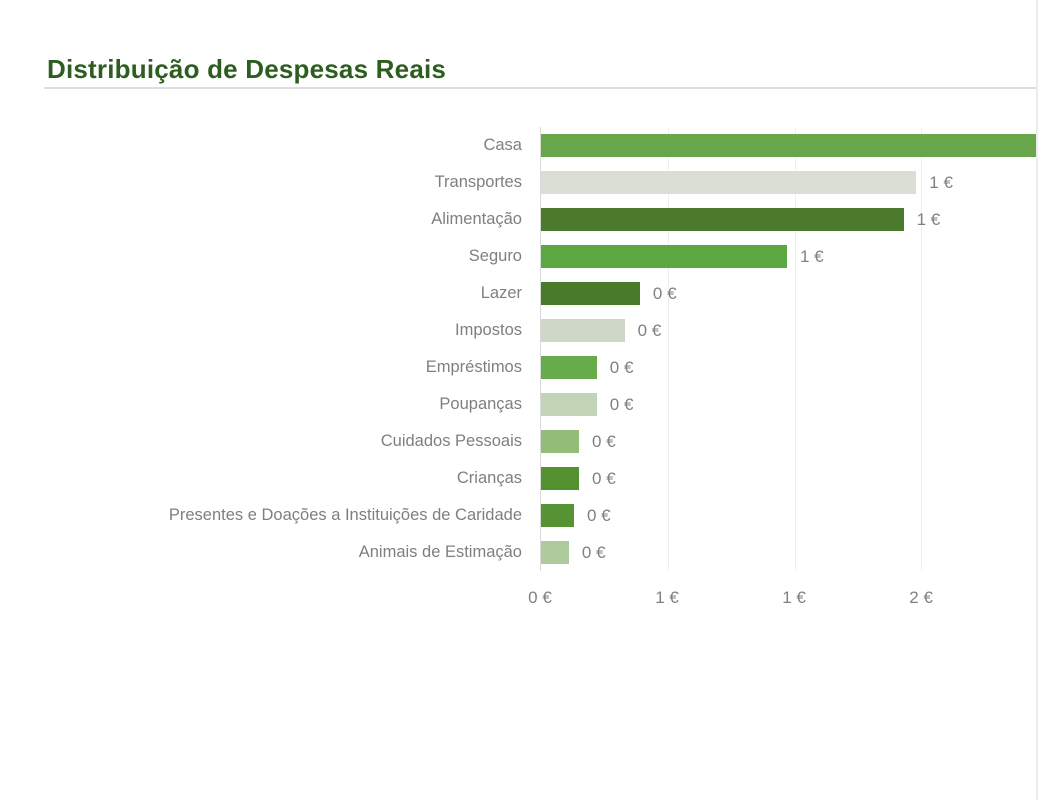 This screenshot has height=800, width=1038. Describe the element at coordinates (1037, 400) in the screenshot. I see `window-right-edge` at that location.